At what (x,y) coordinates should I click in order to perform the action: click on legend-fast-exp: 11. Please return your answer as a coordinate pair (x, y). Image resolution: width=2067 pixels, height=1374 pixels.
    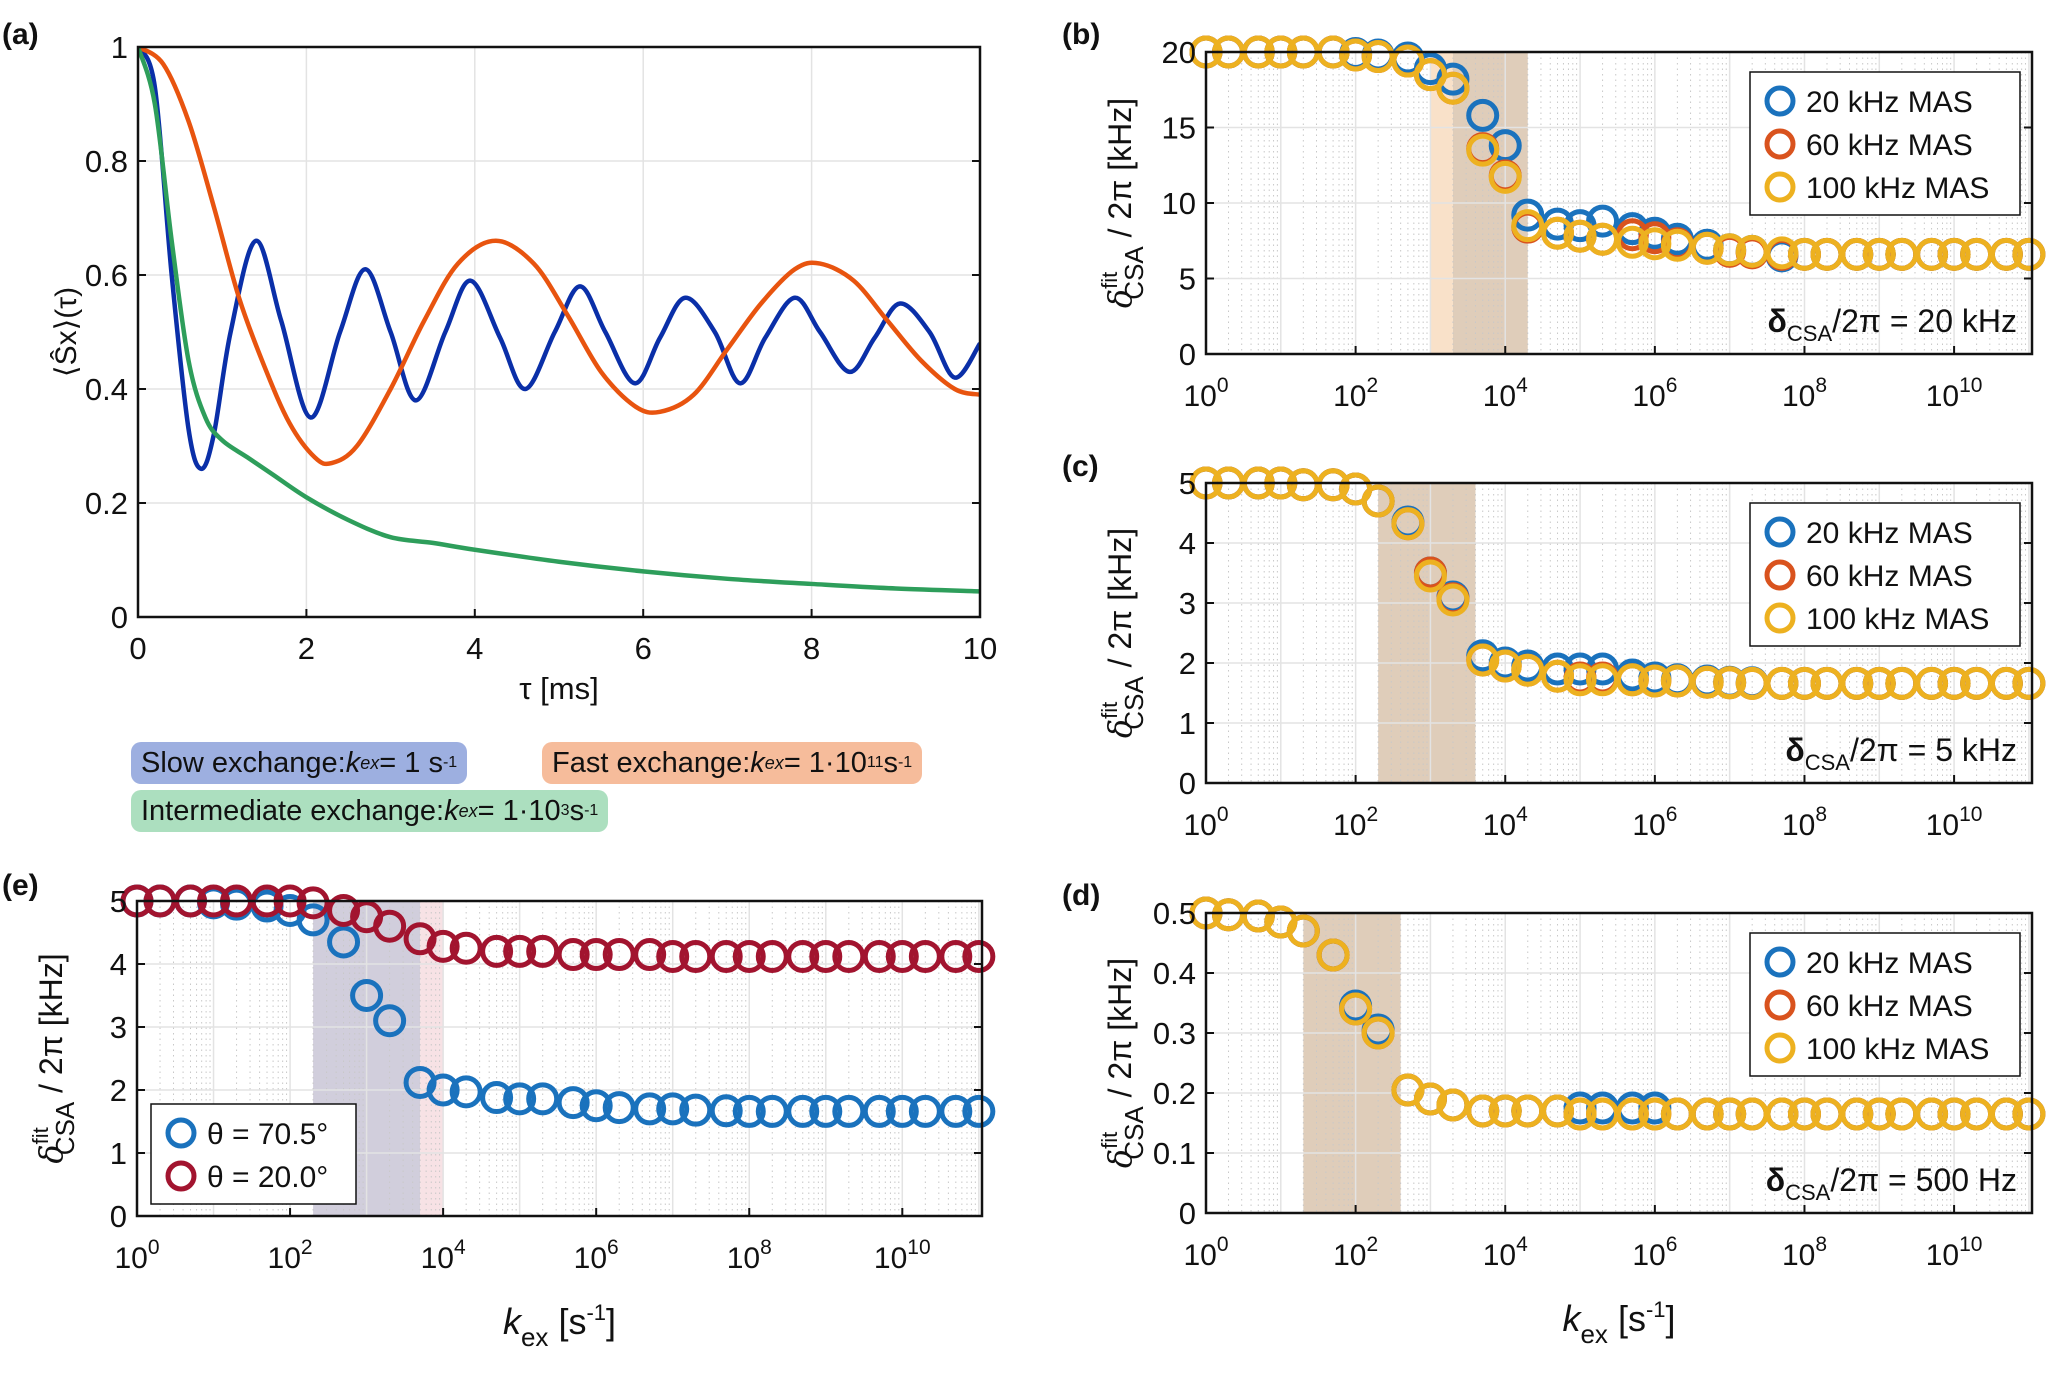
    Looking at the image, I should click on (875, 762).